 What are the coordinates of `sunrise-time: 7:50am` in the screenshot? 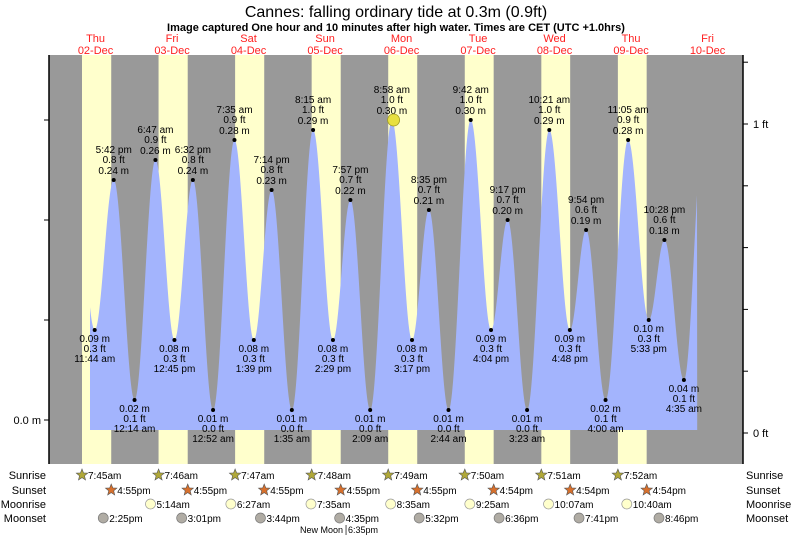 It's located at (487, 476).